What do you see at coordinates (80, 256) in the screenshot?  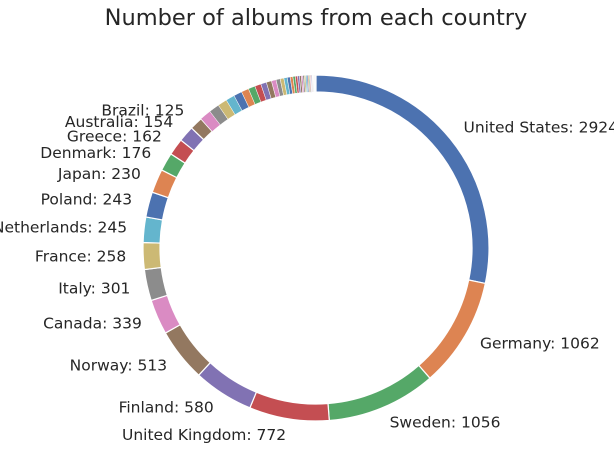 I see `label-france: France: 258` at bounding box center [80, 256].